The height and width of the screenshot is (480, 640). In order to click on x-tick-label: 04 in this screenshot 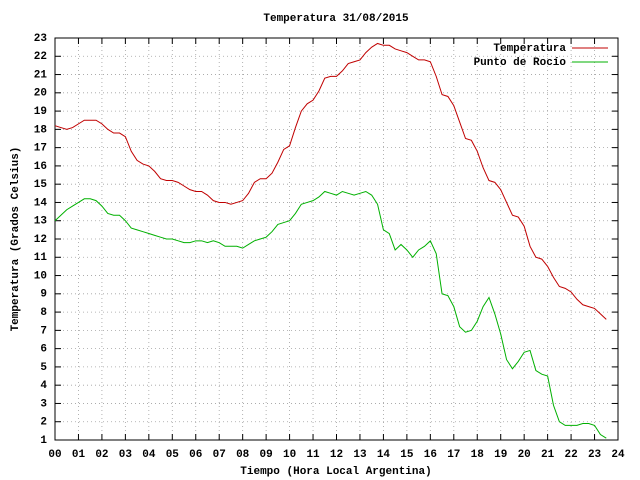, I will do `click(149, 455)`.